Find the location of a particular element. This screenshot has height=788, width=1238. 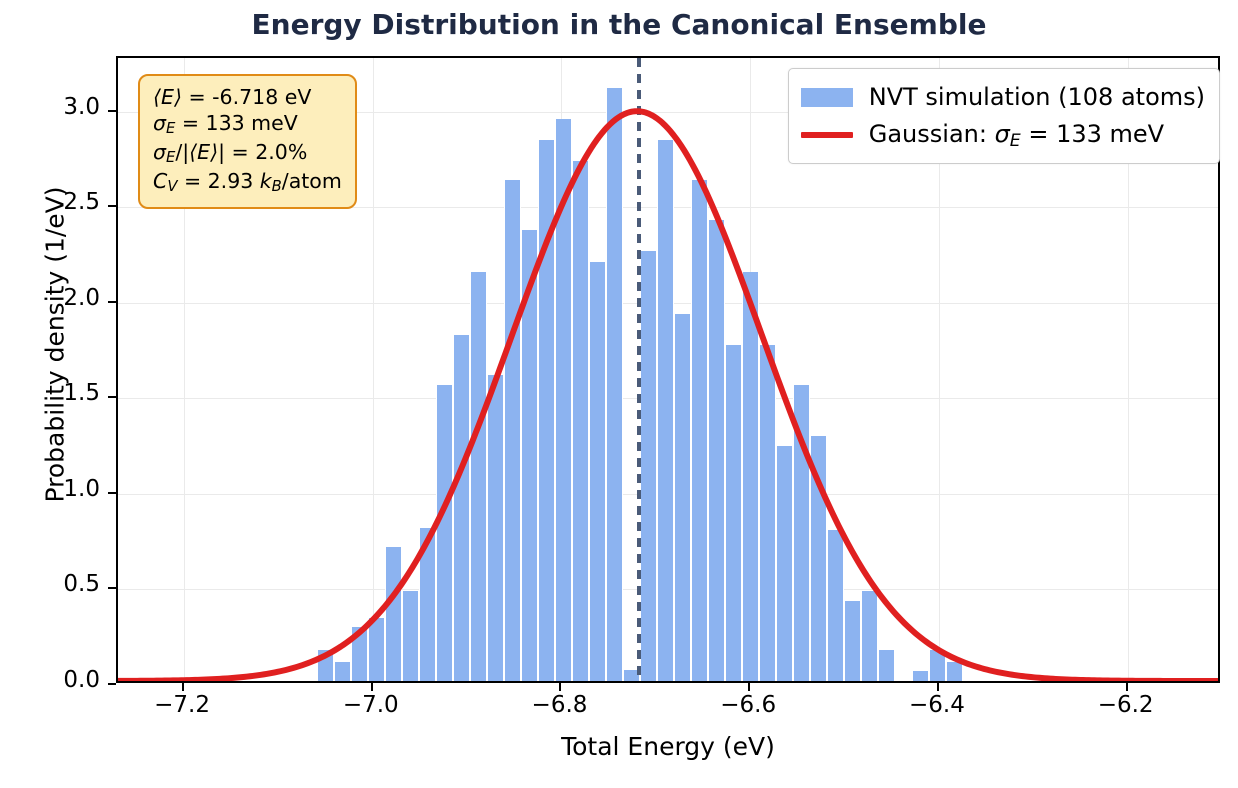

legend-line-icon is located at coordinates (826, 135).